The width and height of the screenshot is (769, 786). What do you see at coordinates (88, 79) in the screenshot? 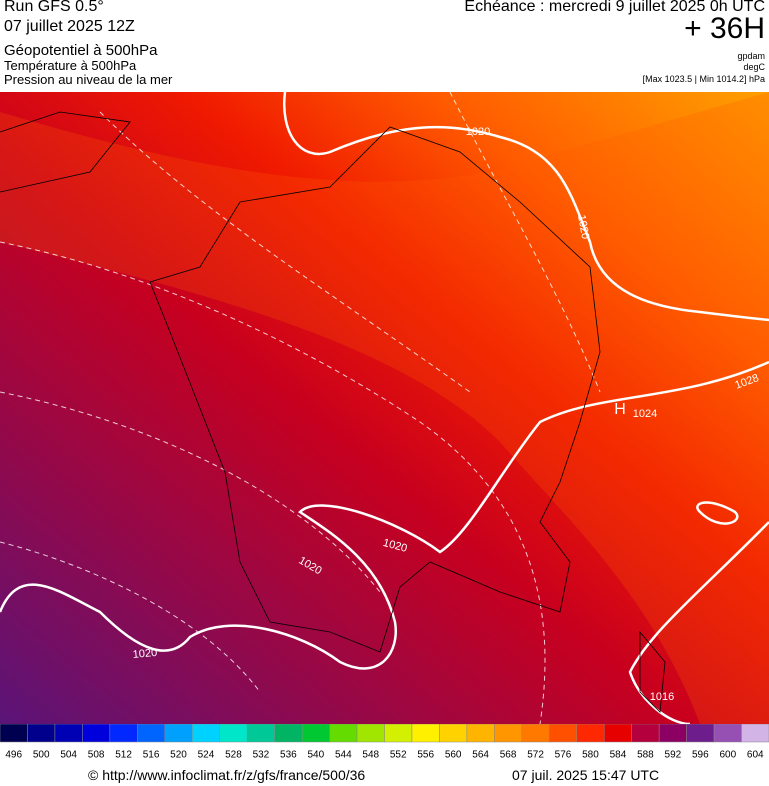
I see `field: Pression au niveau de la mer` at bounding box center [88, 79].